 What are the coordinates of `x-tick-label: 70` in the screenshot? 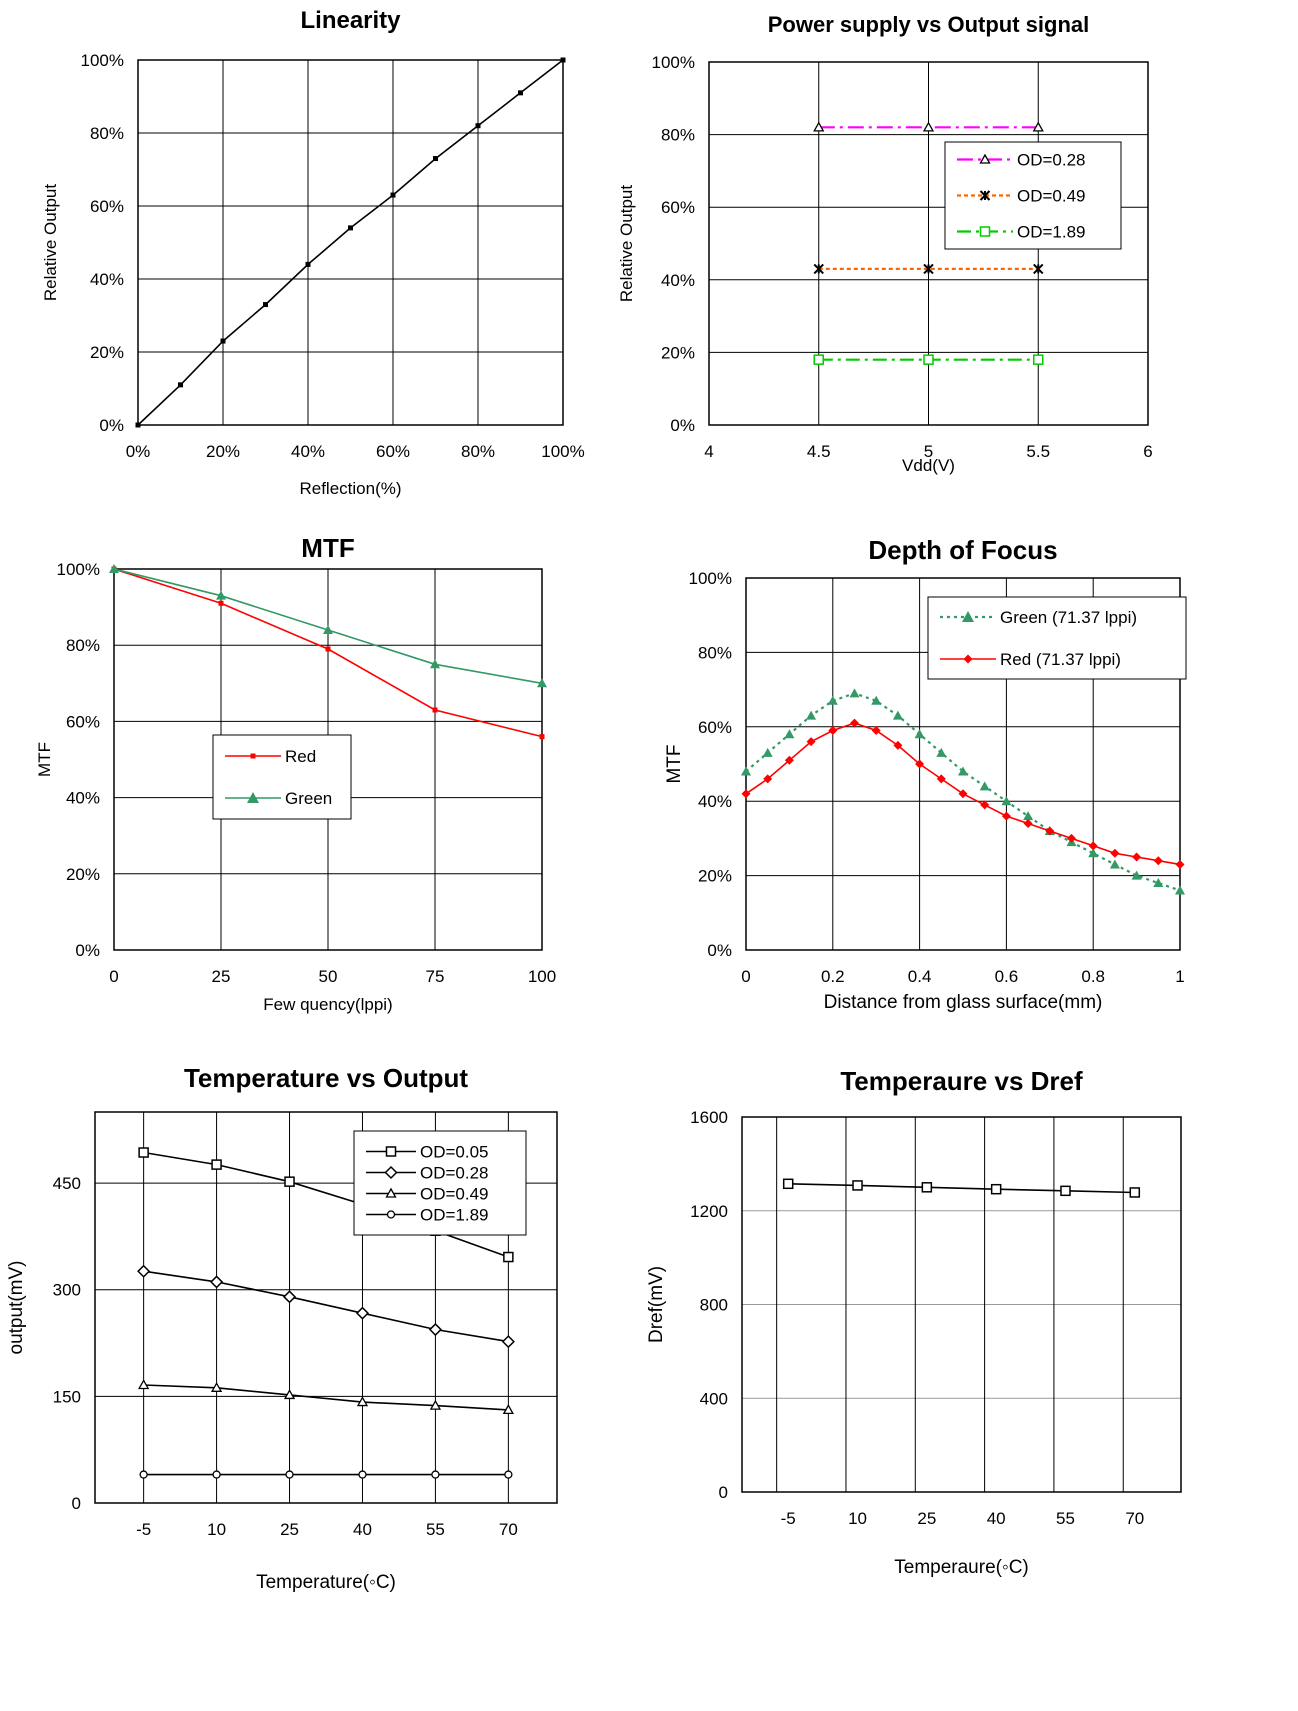 It's located at (508, 1529).